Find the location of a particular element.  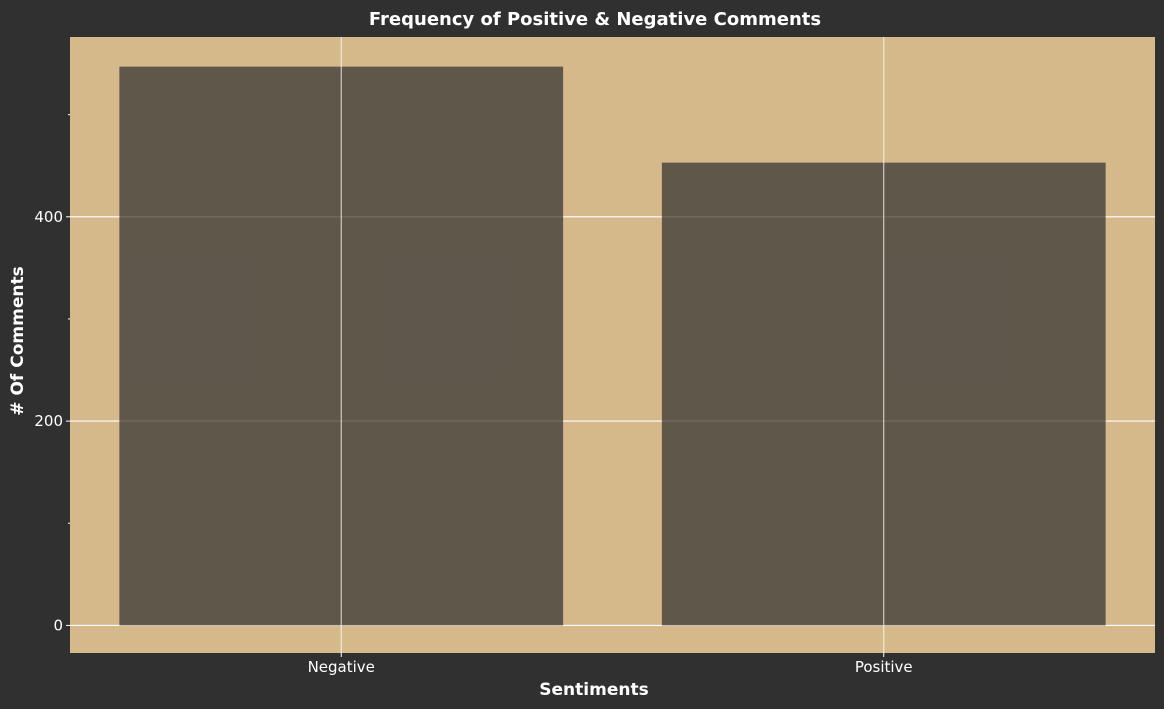

y-axis-label: # Of Comments is located at coordinates (18, 340).